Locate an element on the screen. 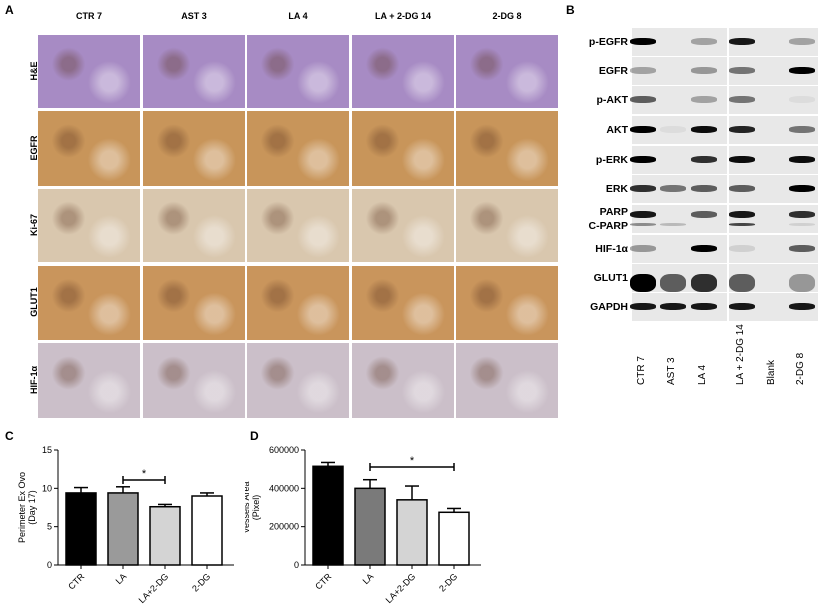  blot-label: HIF-1α is located at coordinates (611, 249).